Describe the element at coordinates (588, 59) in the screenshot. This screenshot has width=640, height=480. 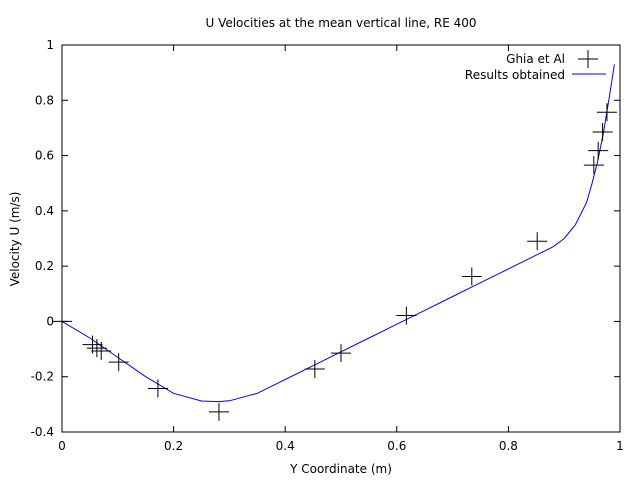
I see `legend-marker-plus` at that location.